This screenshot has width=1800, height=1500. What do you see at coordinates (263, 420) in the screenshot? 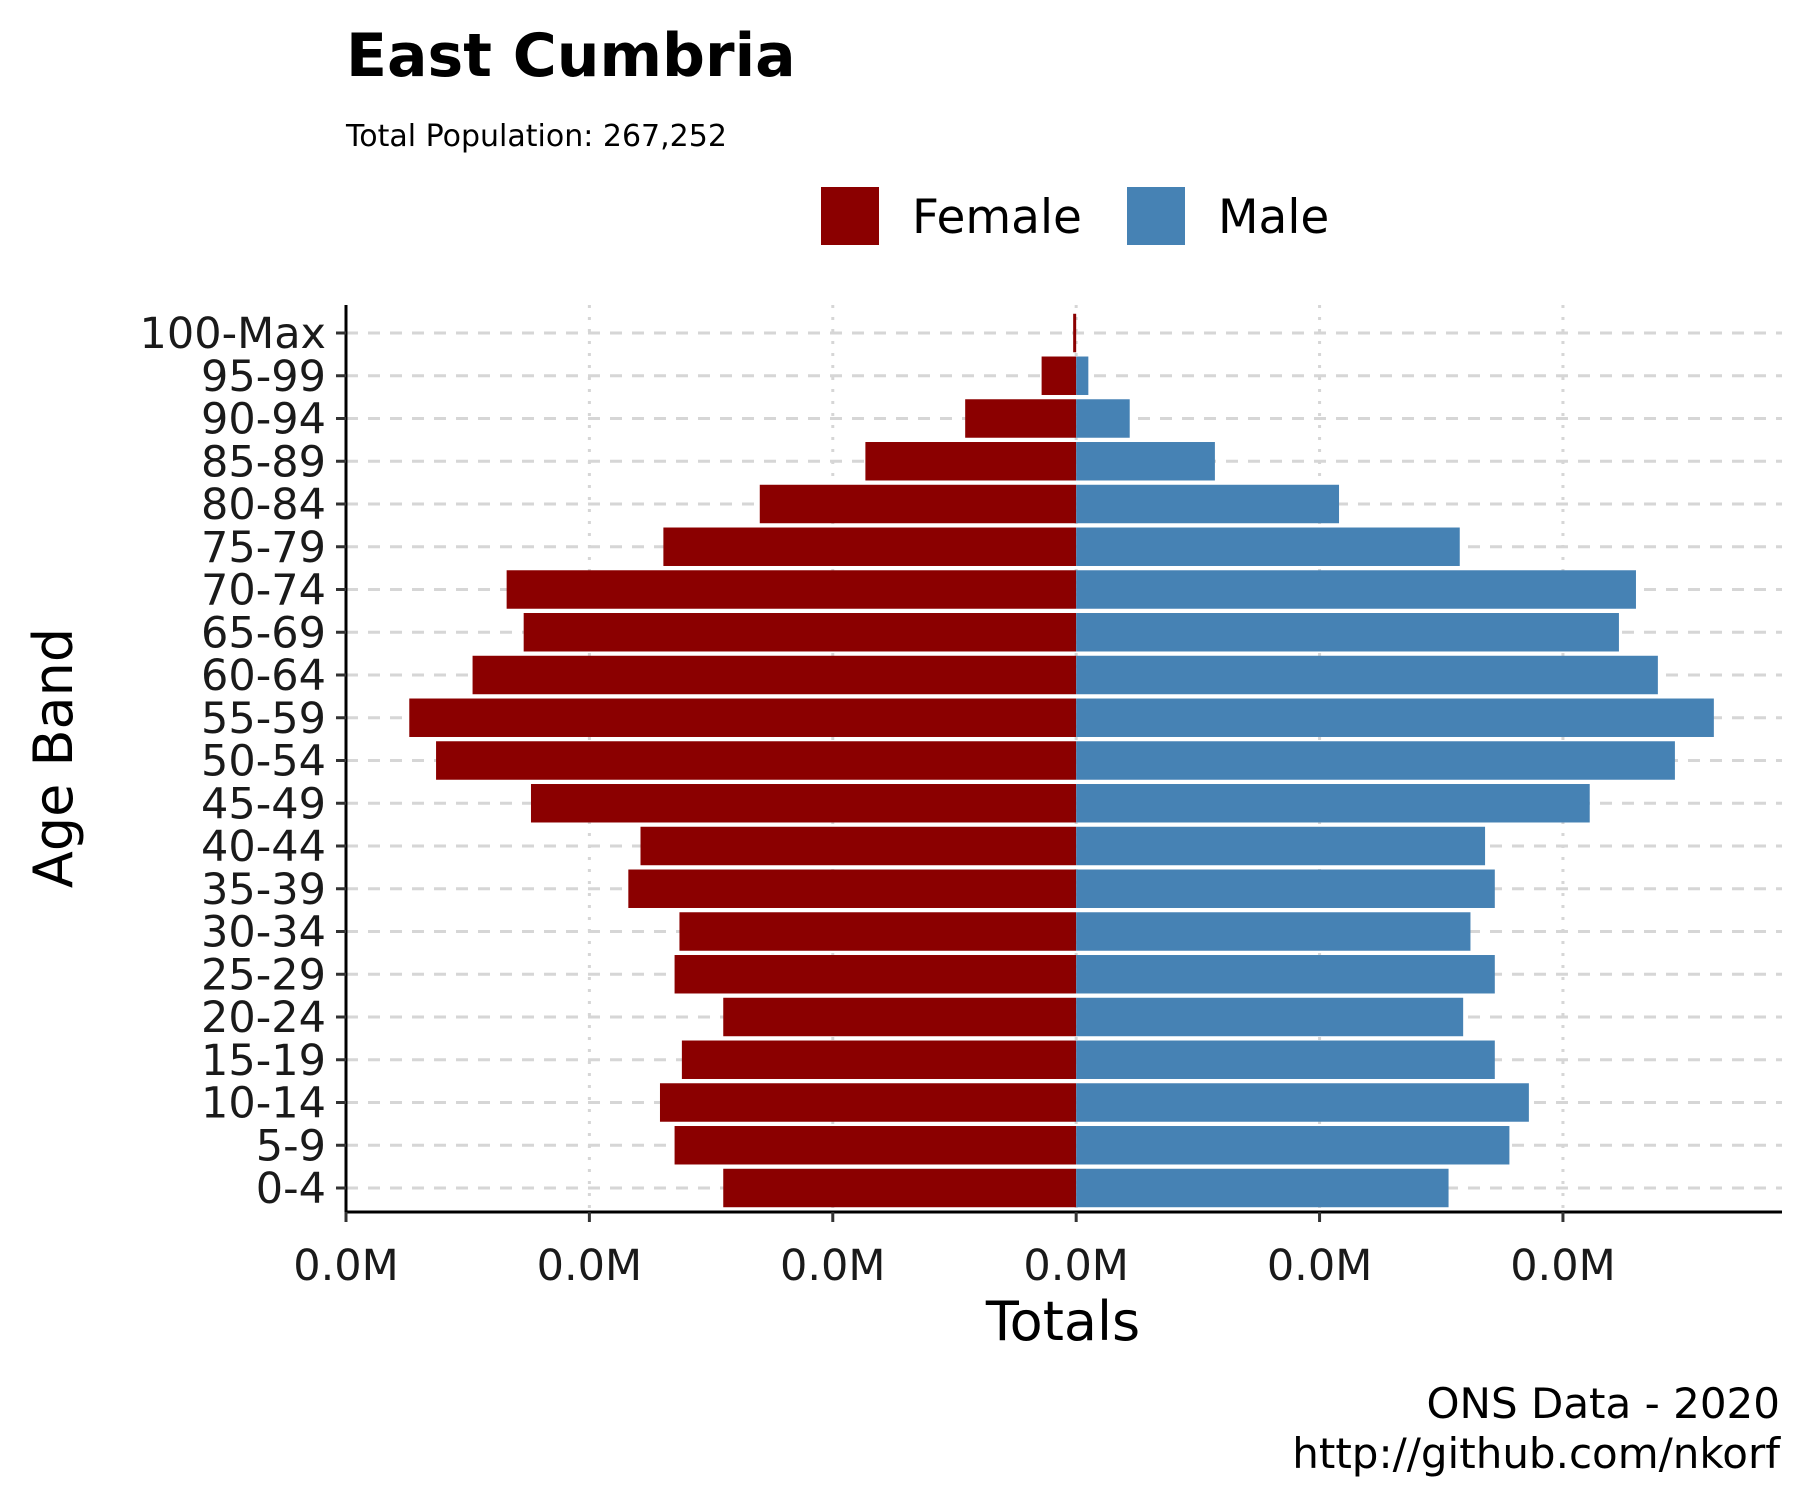
I see `y-tick-label: 90-94` at bounding box center [263, 420].